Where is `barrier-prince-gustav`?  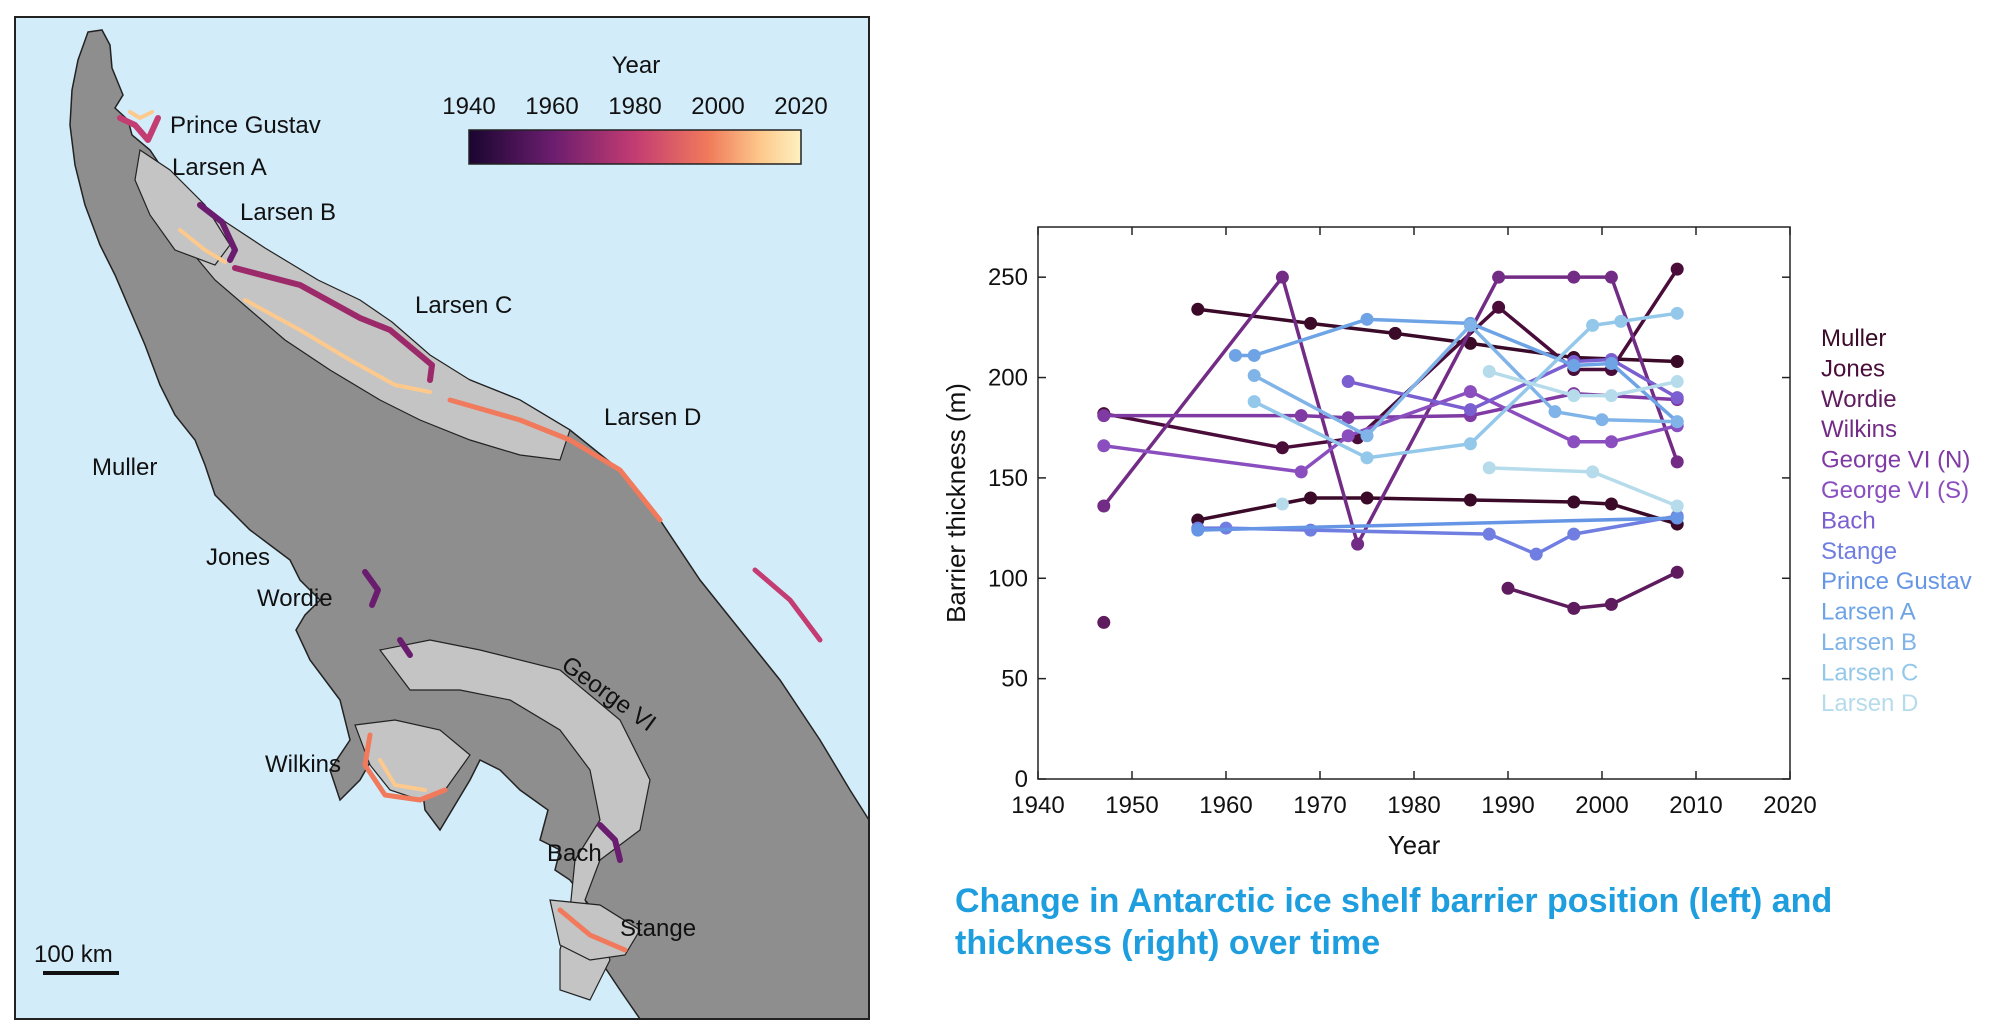
barrier-prince-gustav is located at coordinates (139, 129).